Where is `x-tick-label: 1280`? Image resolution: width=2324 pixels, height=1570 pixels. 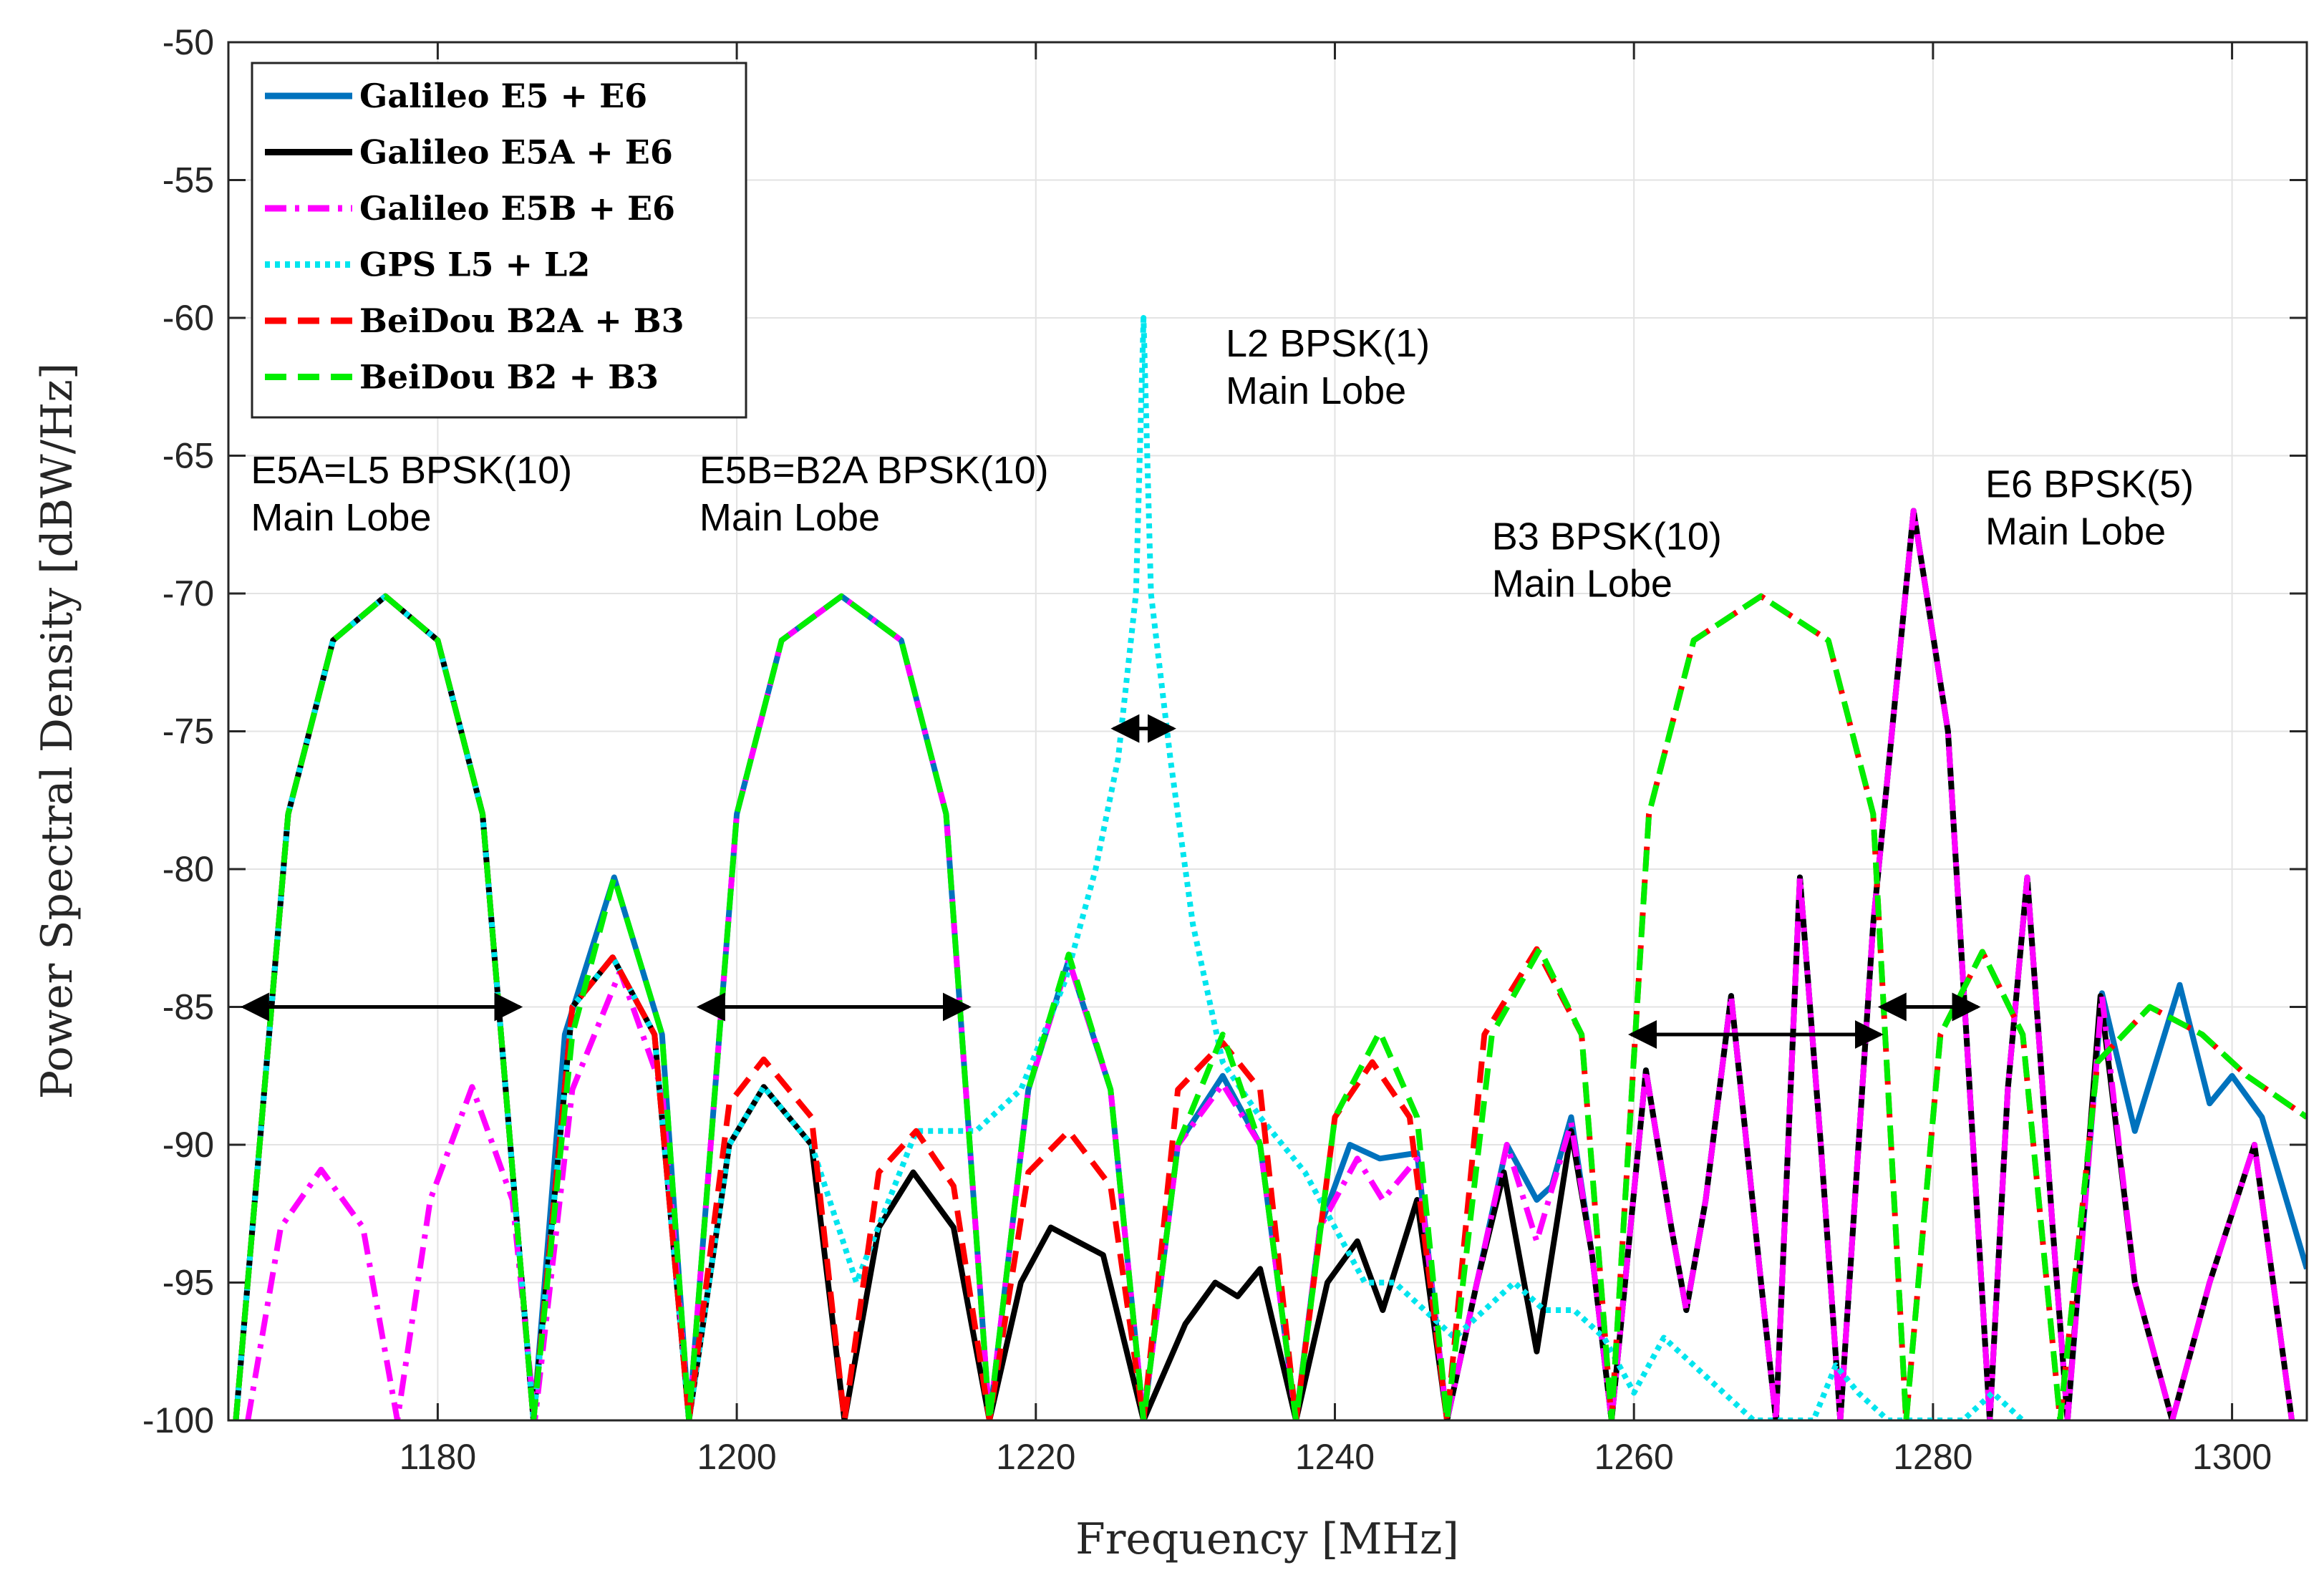
x-tick-label: 1280 is located at coordinates (1932, 1457).